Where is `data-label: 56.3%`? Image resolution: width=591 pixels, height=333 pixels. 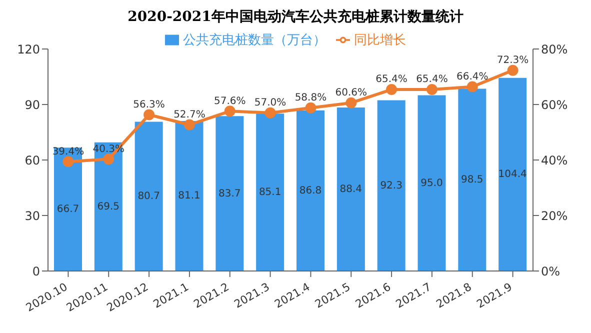 data-label: 56.3% is located at coordinates (149, 105).